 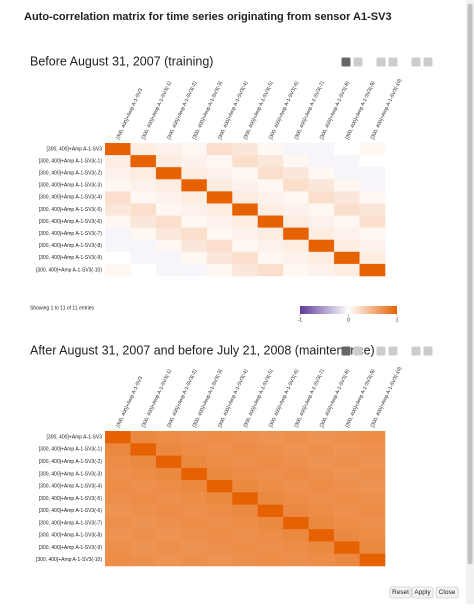 I want to click on row-label: [300, 400]+Amp A-1-SV3(-4), so click(x=71, y=198).